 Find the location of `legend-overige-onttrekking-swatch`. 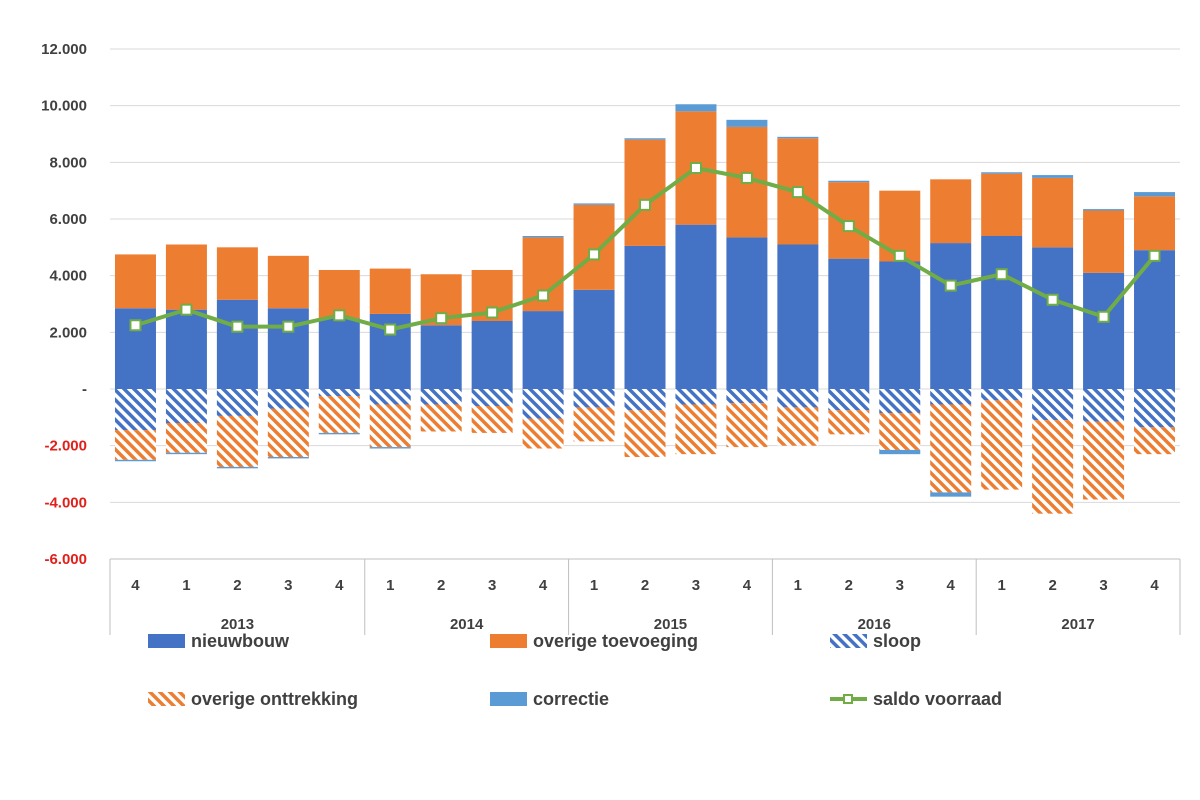

legend-overige-onttrekking-swatch is located at coordinates (166, 699).